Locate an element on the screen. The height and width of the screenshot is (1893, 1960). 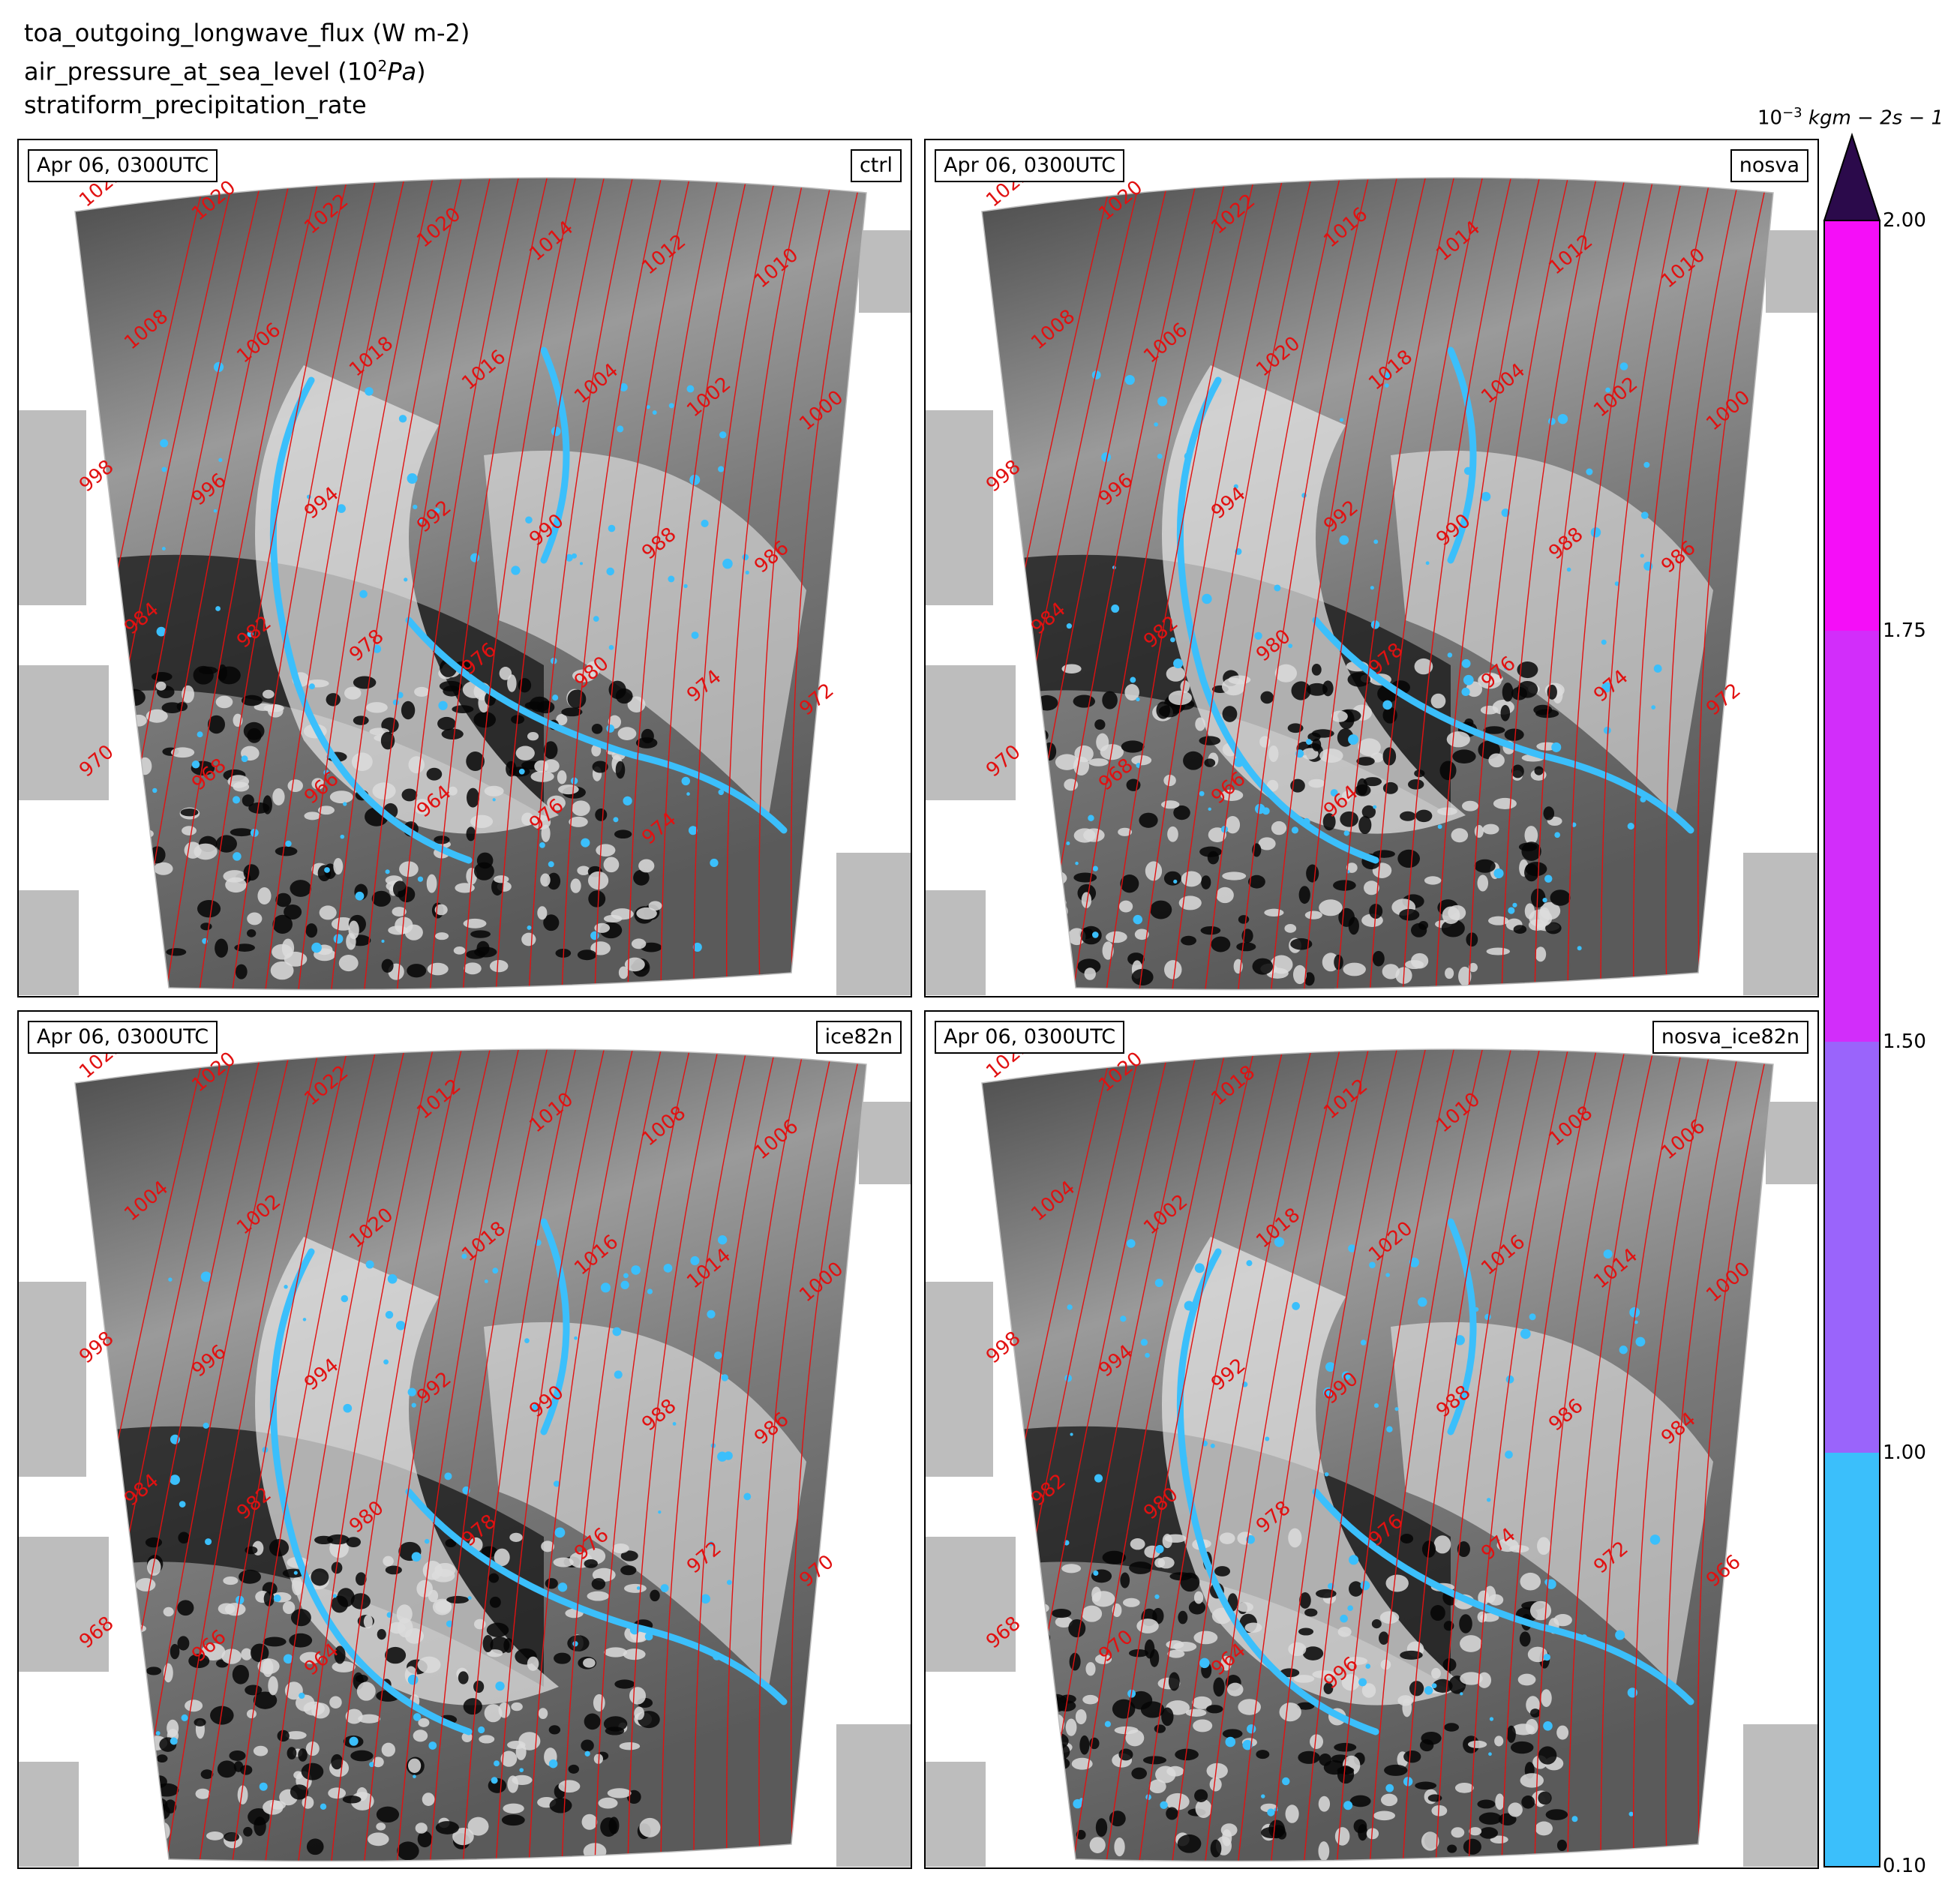
experiment-label: nosva_ice82n is located at coordinates (1730, 1037).